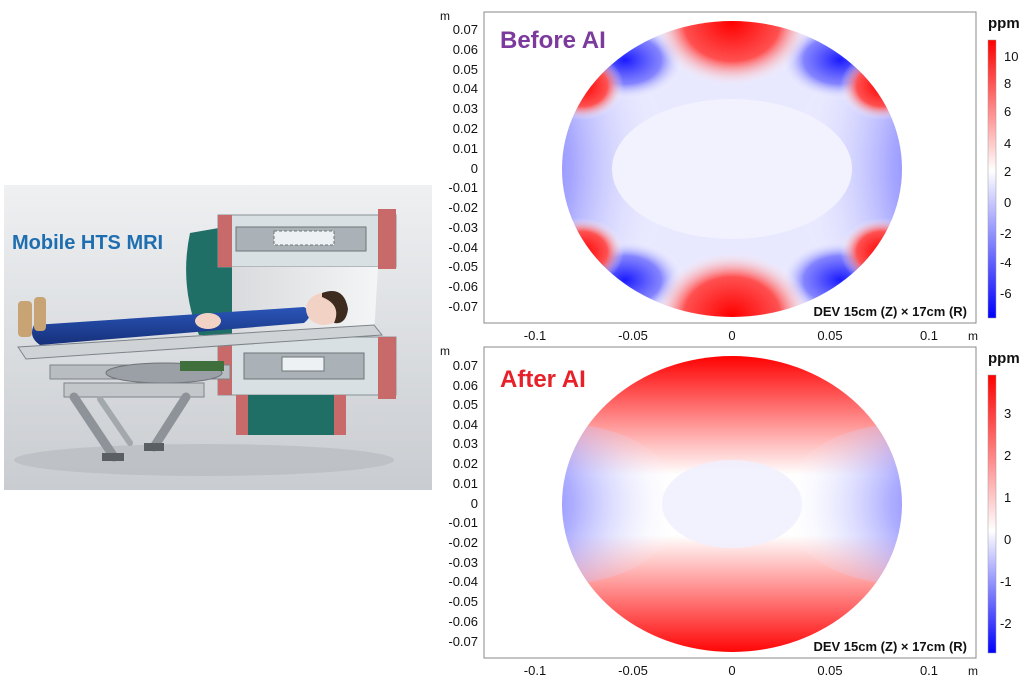  What do you see at coordinates (1007, 111) in the screenshot?
I see `colorbar-tick: 6` at bounding box center [1007, 111].